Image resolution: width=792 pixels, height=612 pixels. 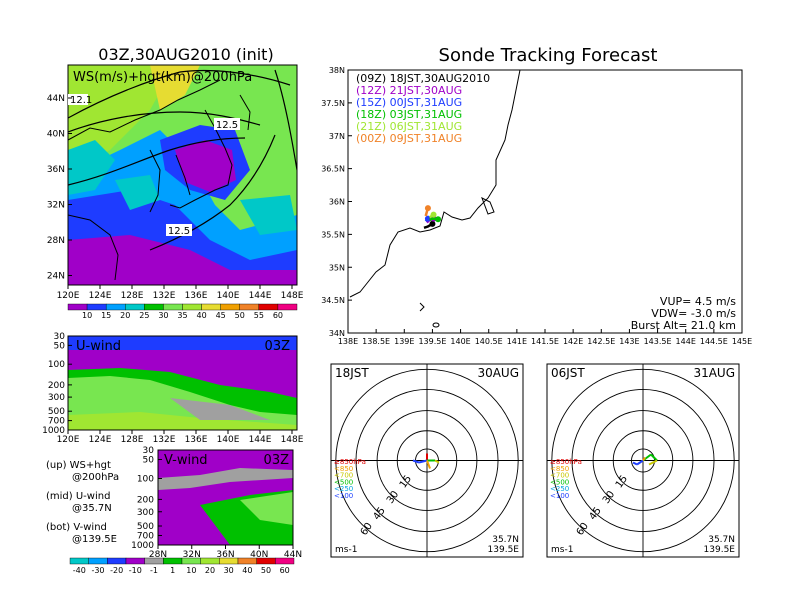 I want to click on ws-colorbar-label: 20, so click(x=125, y=315).